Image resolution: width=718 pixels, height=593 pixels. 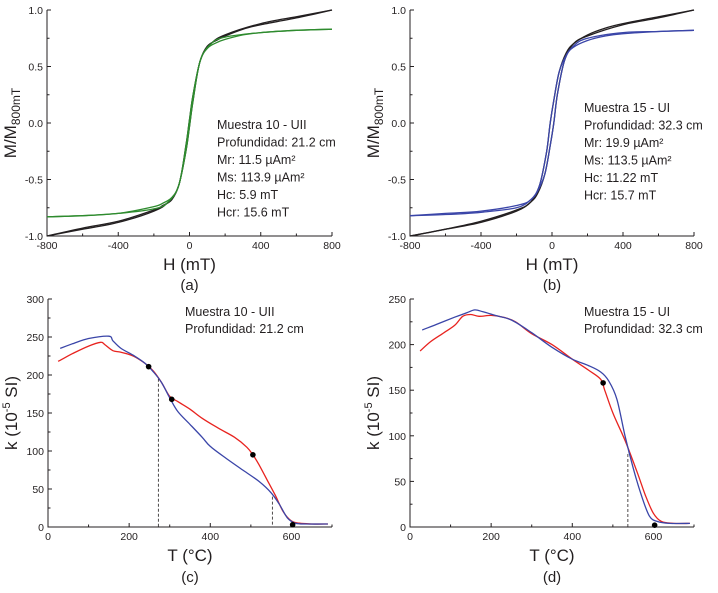 What do you see at coordinates (628, 161) in the screenshot?
I see `annotation-line: Ms: 113.5 µAm²` at bounding box center [628, 161].